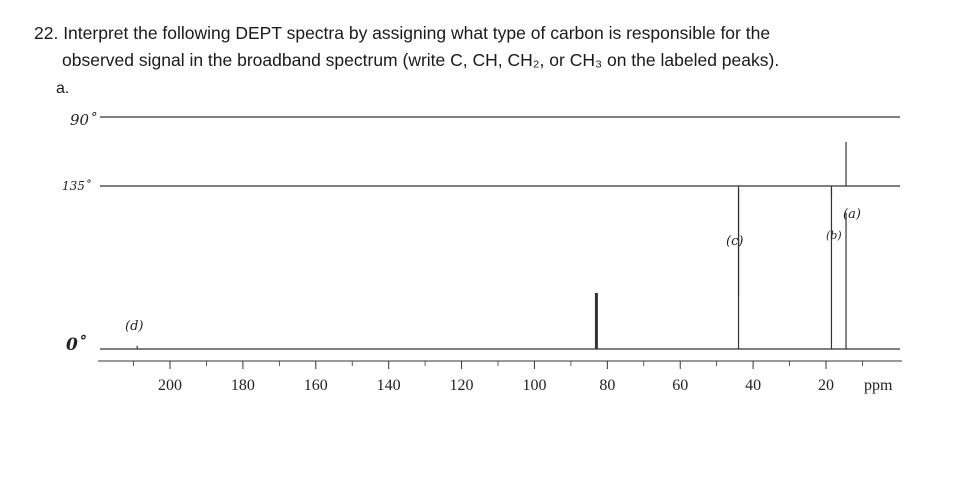 This screenshot has width=975, height=477. What do you see at coordinates (389, 385) in the screenshot?
I see `x-tick-label: 140` at bounding box center [389, 385].